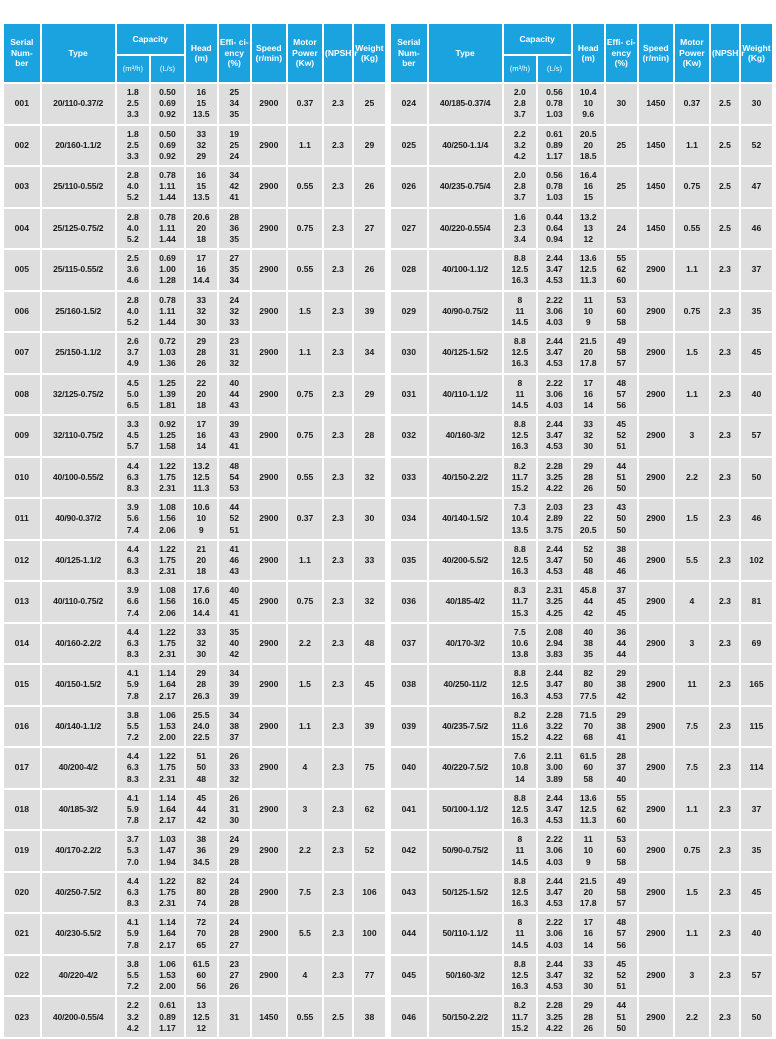 This screenshot has width=776, height=1039. I want to click on cell-type: 40/160-3/2, so click(465, 436).